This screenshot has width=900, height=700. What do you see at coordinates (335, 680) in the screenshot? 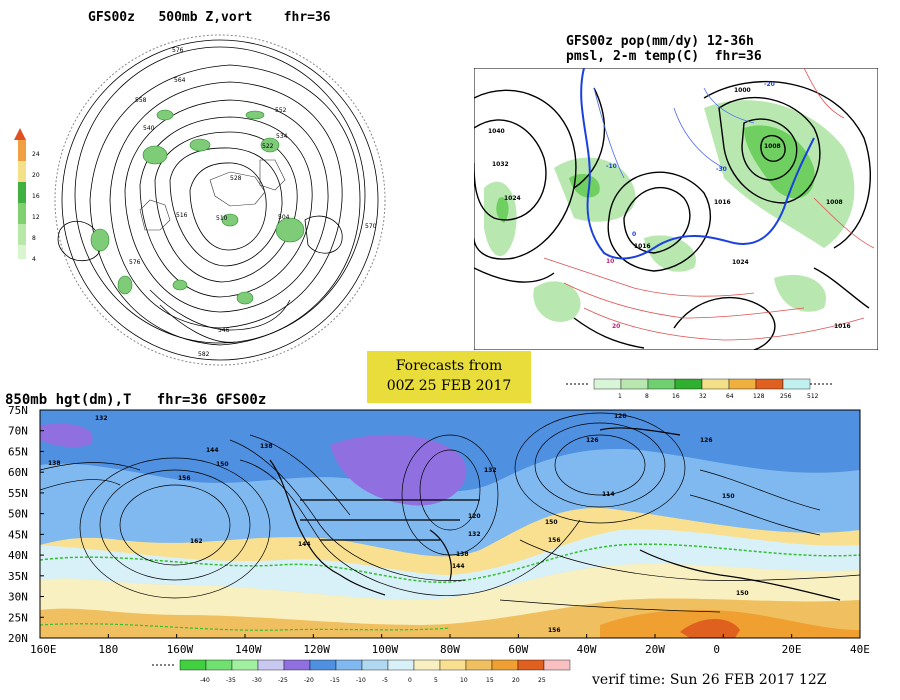
I see `hgt-scale-tick: -15` at bounding box center [335, 680].